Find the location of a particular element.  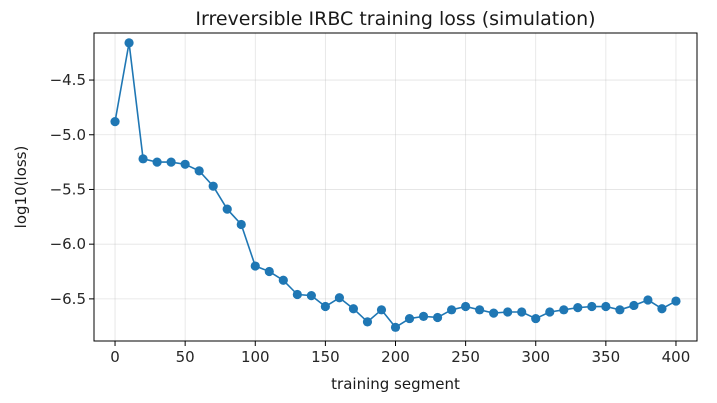

x-tick-label: 300 is located at coordinates (535, 357).